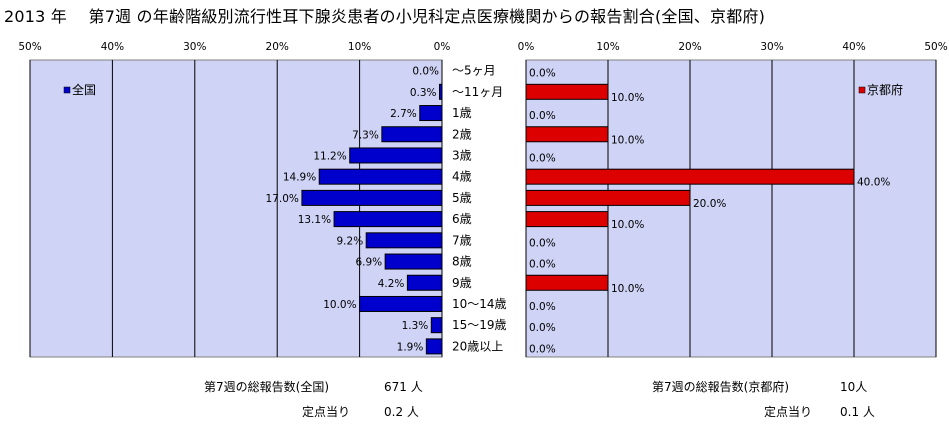 This screenshot has height=424, width=949. What do you see at coordinates (462, 134) in the screenshot?
I see `category-label: 2歳` at bounding box center [462, 134].